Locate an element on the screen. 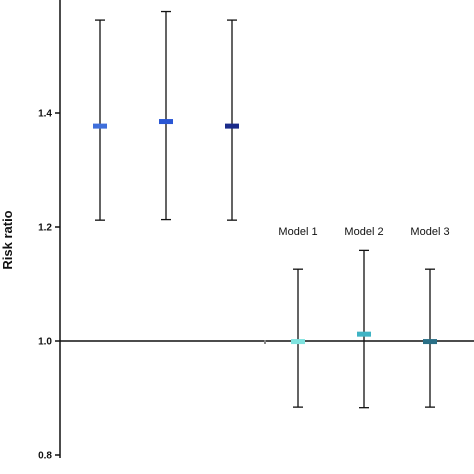  y-tick-label: 1.0 is located at coordinates (45, 342).